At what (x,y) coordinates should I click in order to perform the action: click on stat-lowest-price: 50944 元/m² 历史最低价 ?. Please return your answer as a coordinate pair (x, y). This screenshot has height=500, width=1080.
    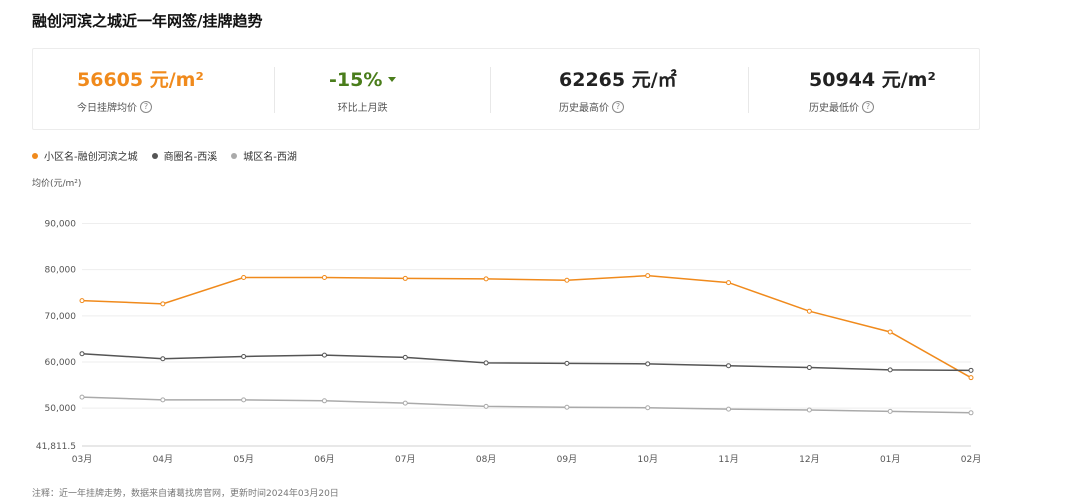
    Looking at the image, I should click on (872, 90).